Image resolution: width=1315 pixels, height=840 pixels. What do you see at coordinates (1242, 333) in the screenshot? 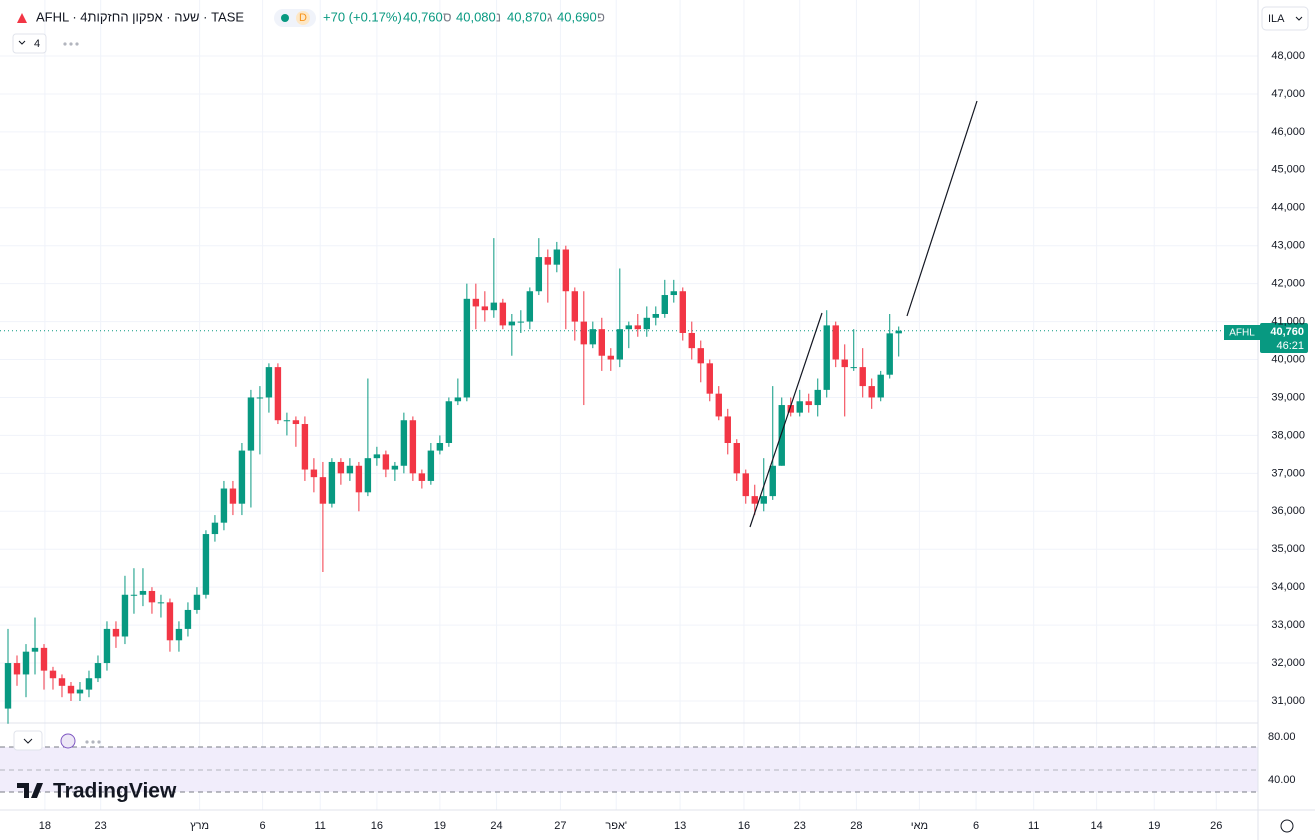
I see `symbol-tag-text: AFHL` at bounding box center [1242, 333].